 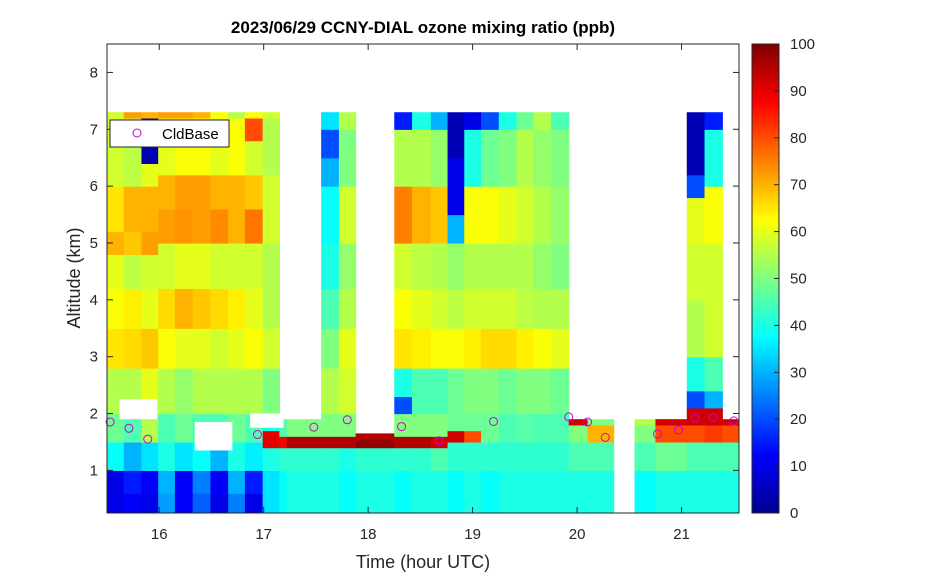 I want to click on x-tick-label-1: 17, so click(x=263, y=534).